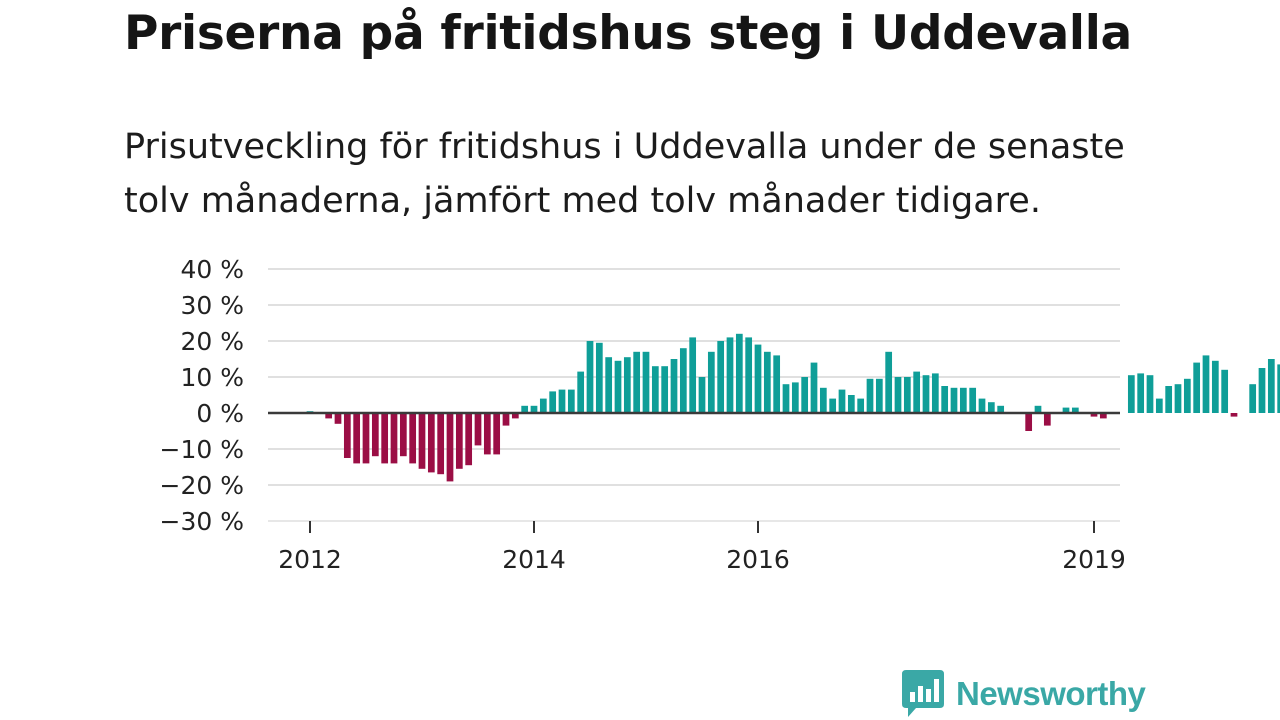 Image resolution: width=1280 pixels, height=720 pixels. I want to click on y-tick-label: 30 %, so click(212, 305).